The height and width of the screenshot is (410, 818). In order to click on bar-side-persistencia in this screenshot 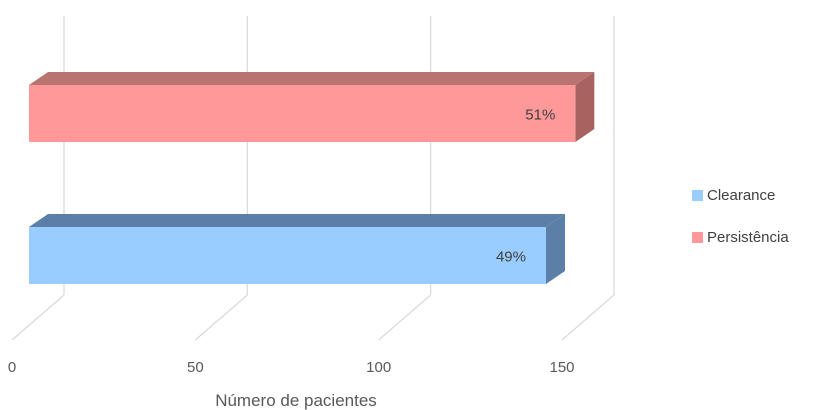, I will do `click(585, 107)`.